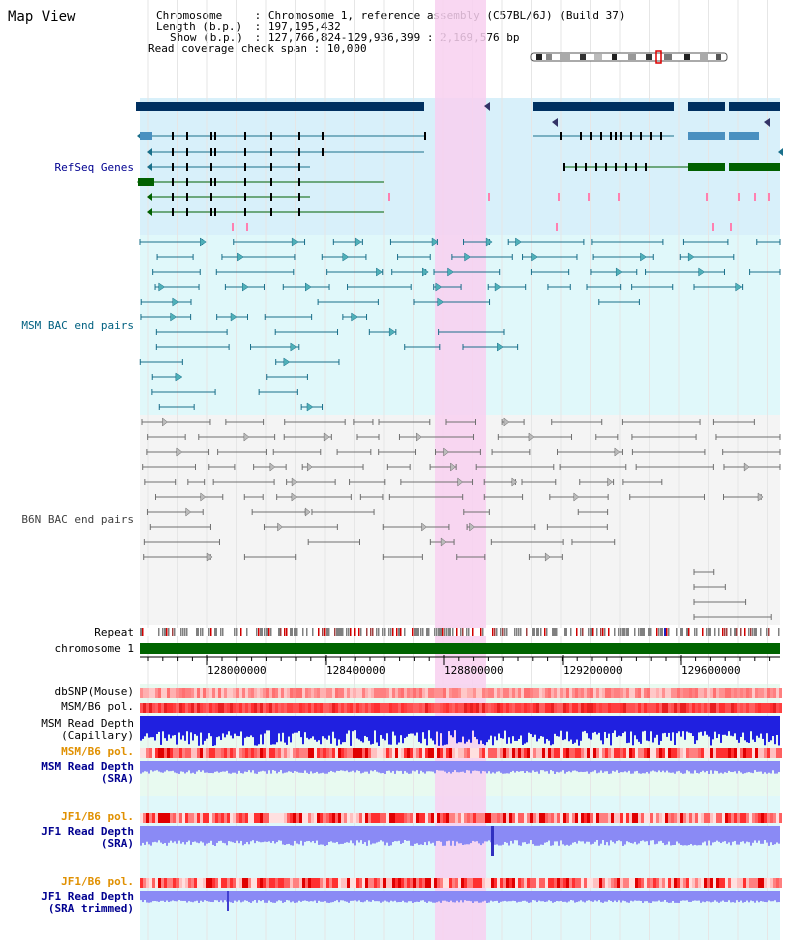 Image resolution: width=800 pixels, height=940 pixels. I want to click on b6n-end-arrow-icon, so click(746, 467).